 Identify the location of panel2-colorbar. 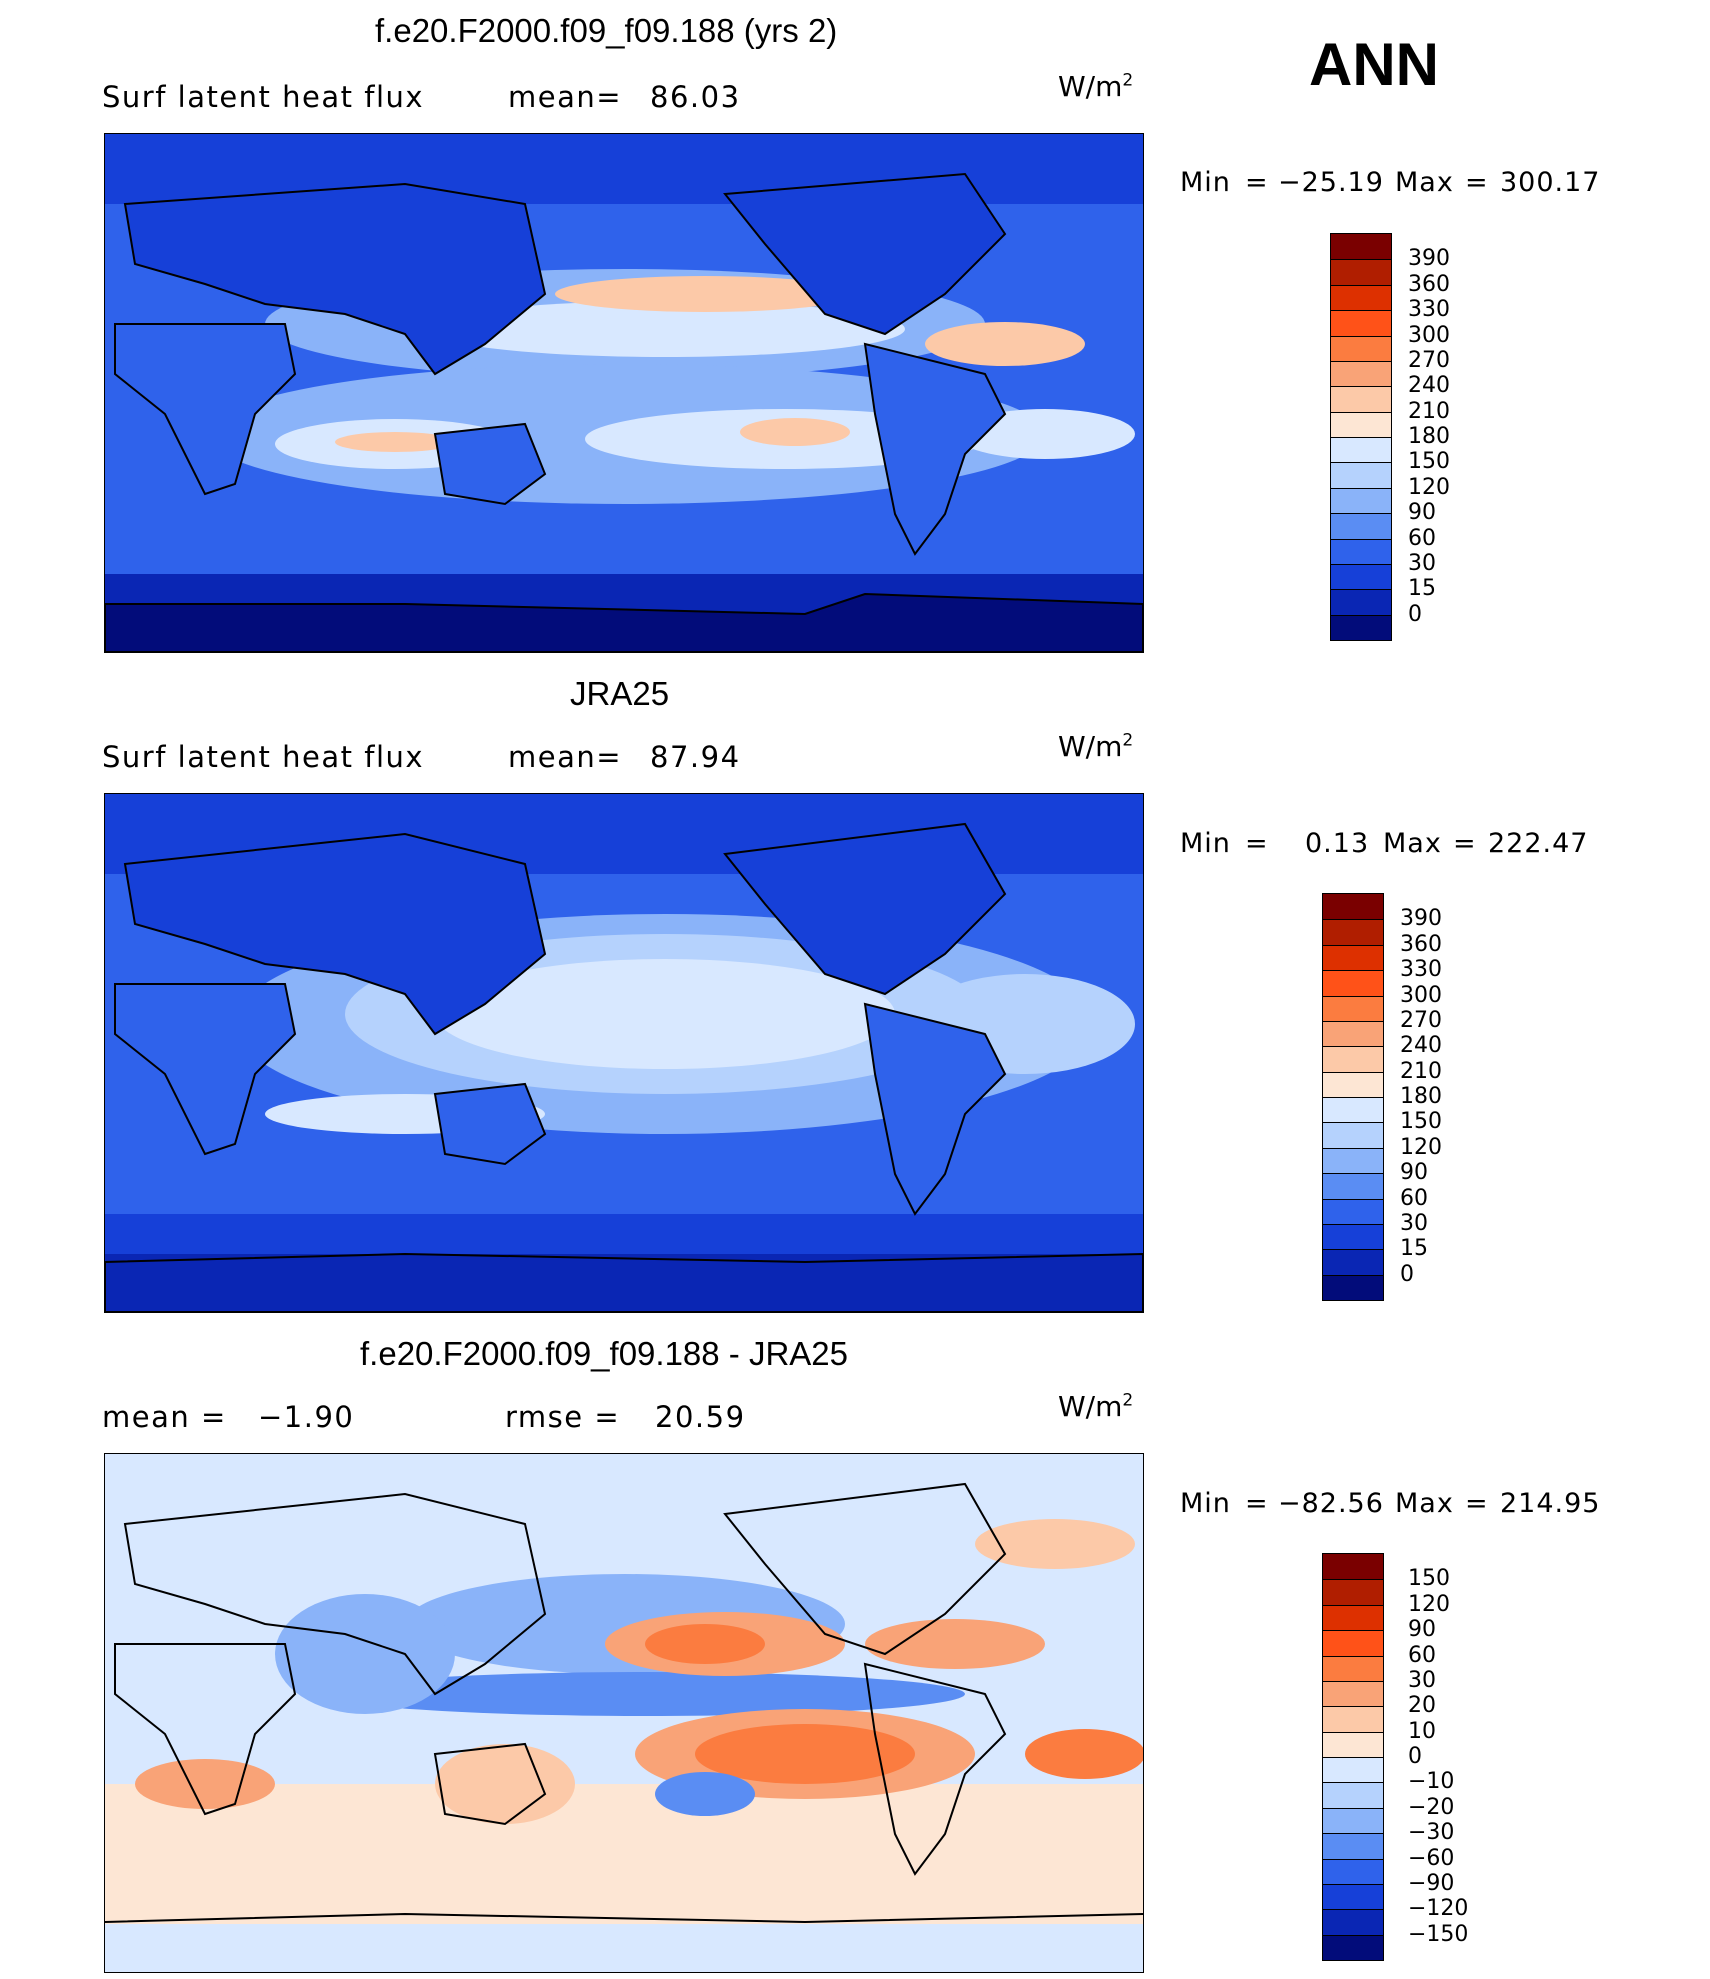
(1353, 1097).